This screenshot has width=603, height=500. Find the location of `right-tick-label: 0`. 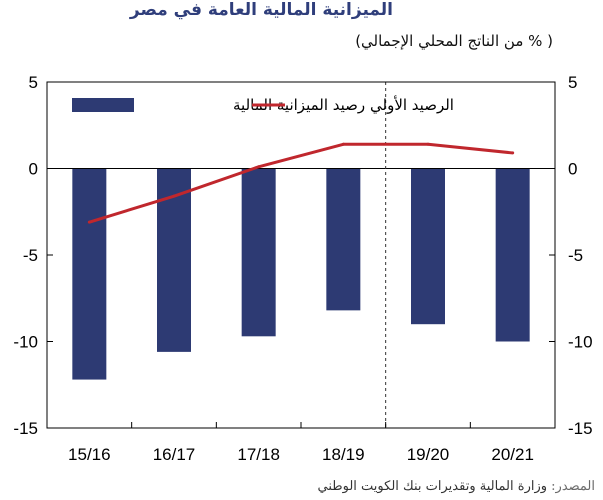

right-tick-label: 0 is located at coordinates (572, 169).